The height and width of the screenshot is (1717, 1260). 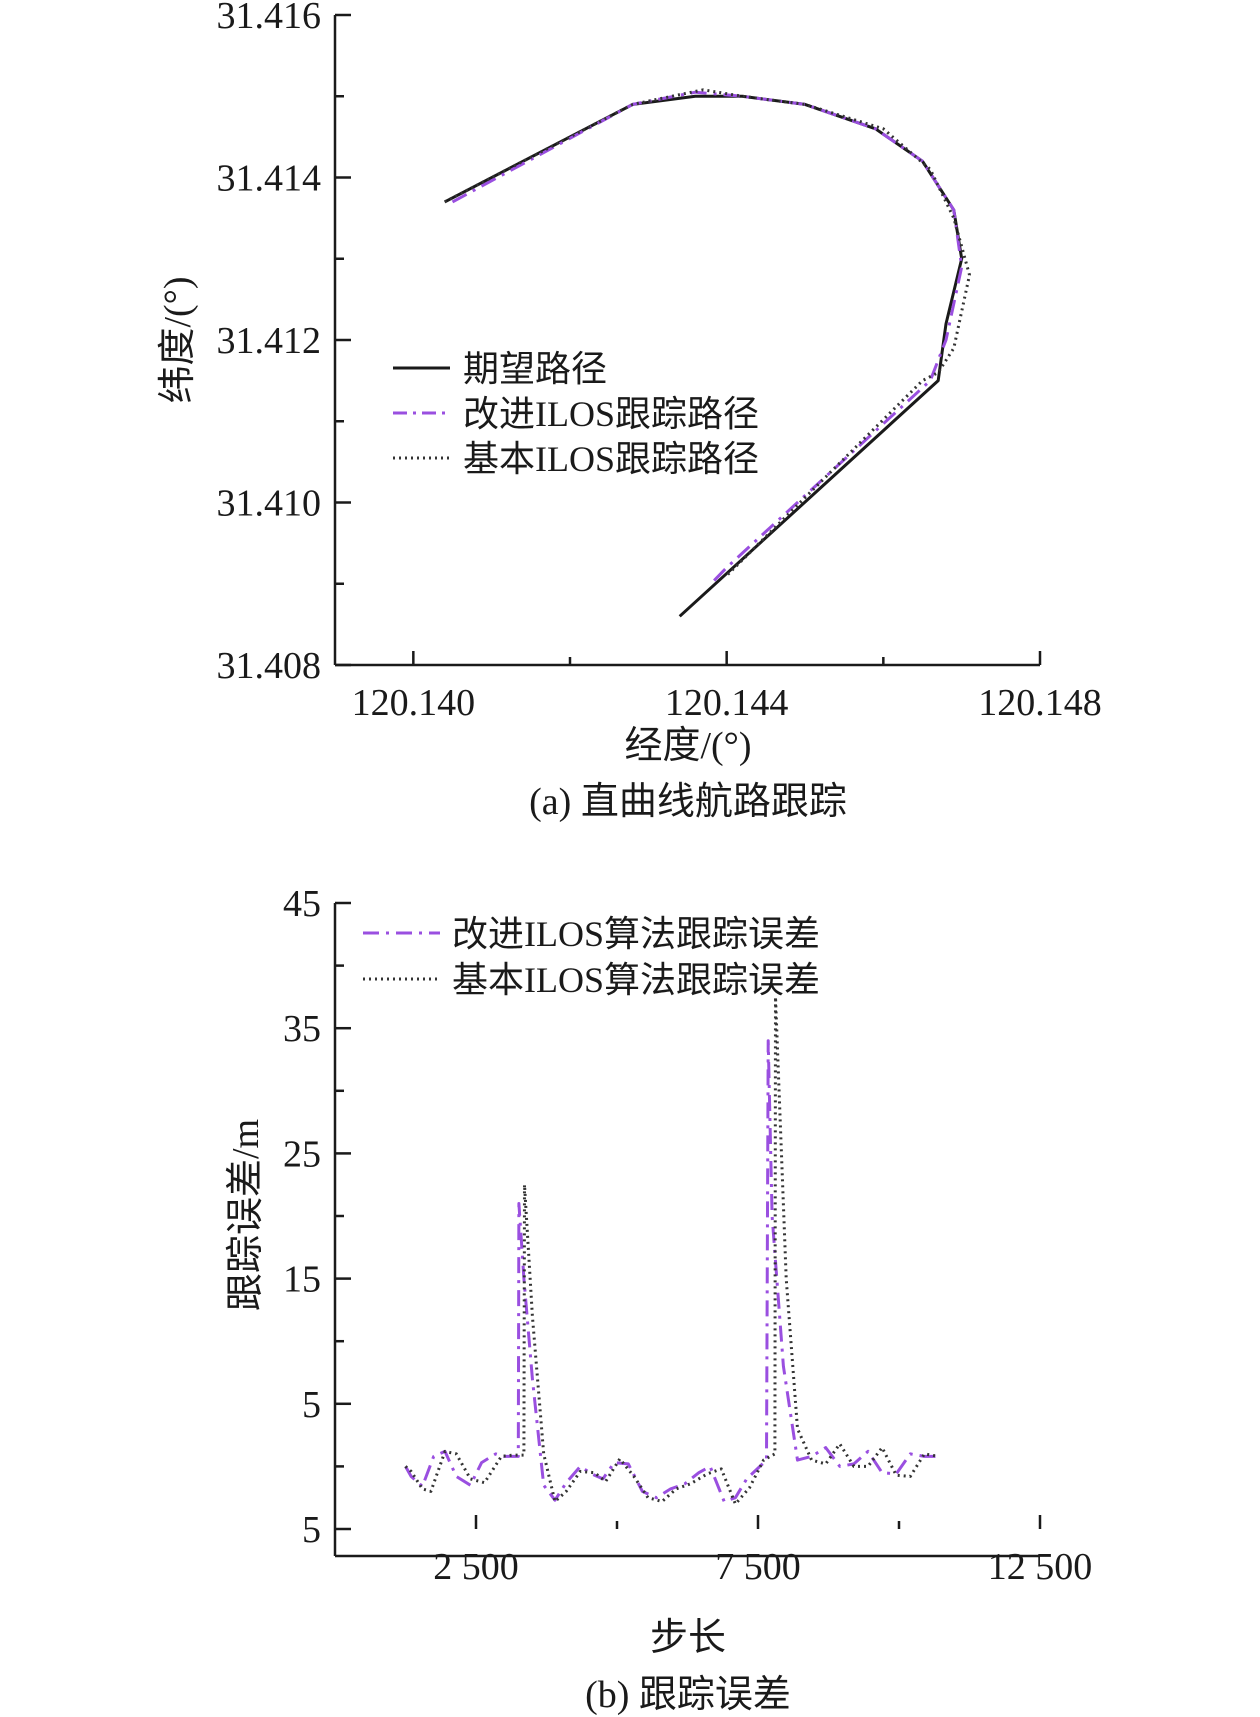 I want to click on trajectory-series, so click(x=707, y=353).